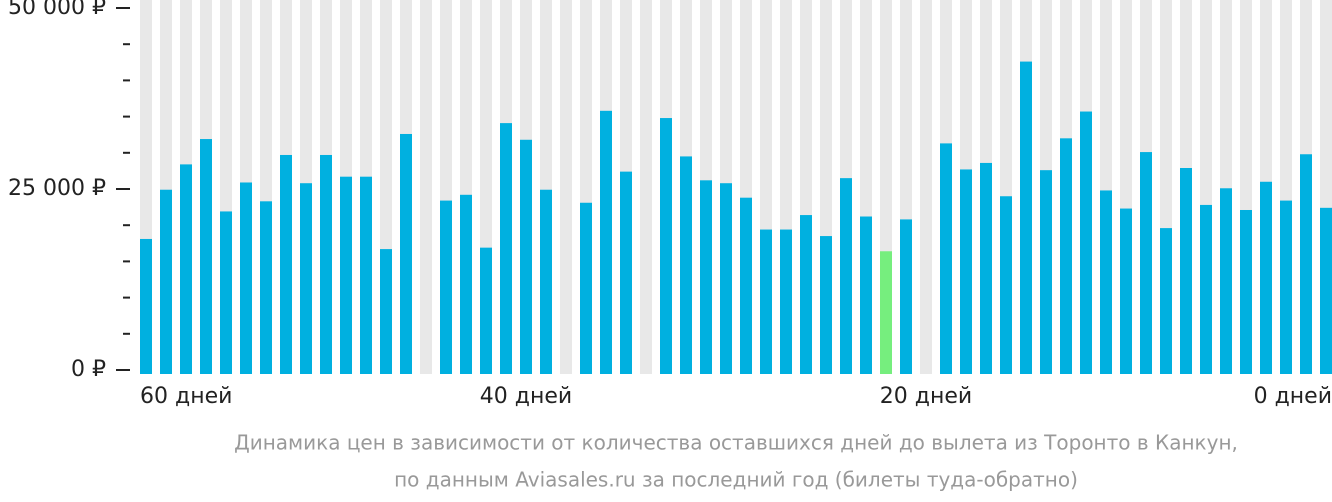 This screenshot has width=1332, height=502. Describe the element at coordinates (926, 396) in the screenshot. I see `x-tick-label: 20 дней` at that location.